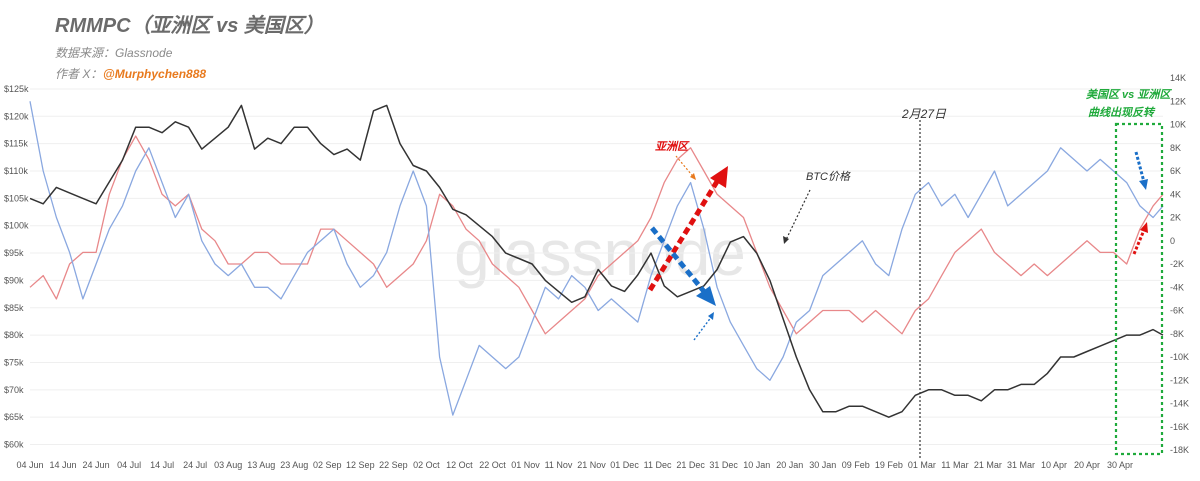 This screenshot has width=1200, height=481. I want to click on y-left-tick-label: $95k, so click(14, 253).